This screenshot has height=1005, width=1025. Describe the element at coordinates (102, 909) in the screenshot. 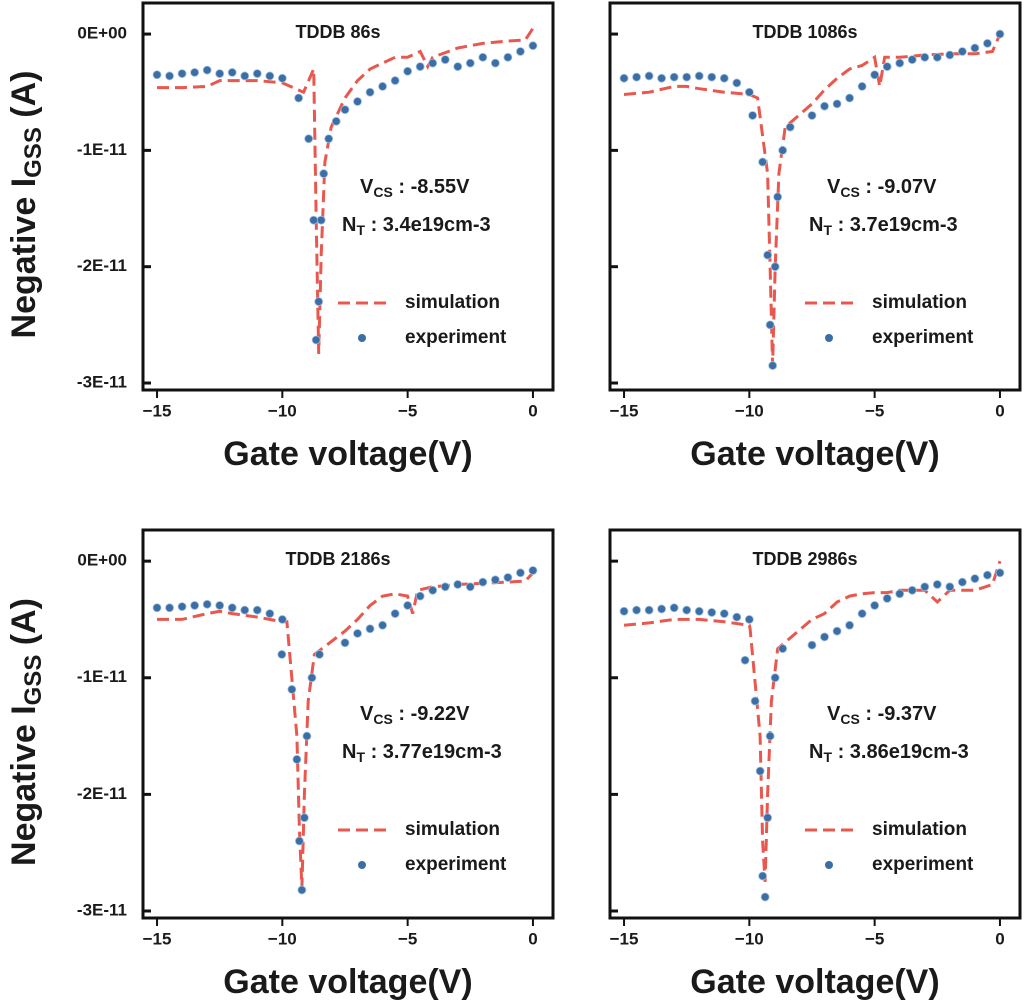

I see `y-tick-label: -3E-11` at that location.